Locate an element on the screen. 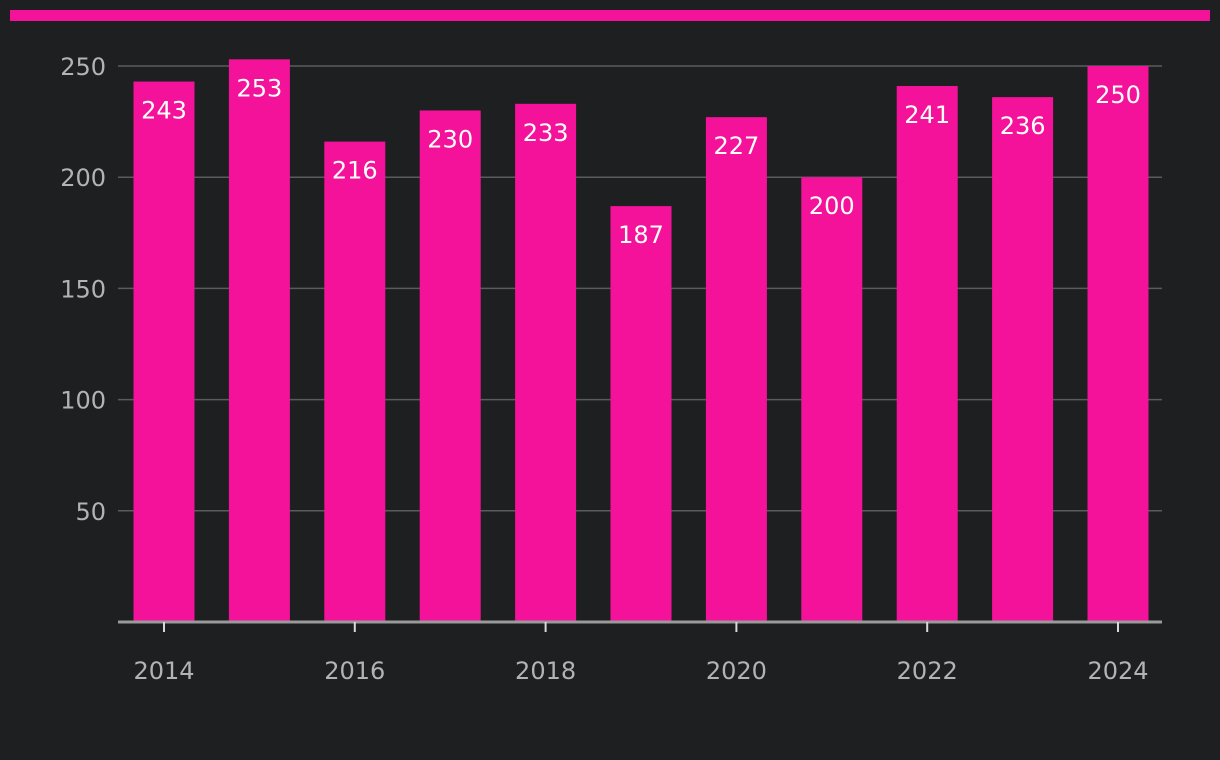 The height and width of the screenshot is (760, 1220). x-tick-label: 2014 is located at coordinates (163, 671).